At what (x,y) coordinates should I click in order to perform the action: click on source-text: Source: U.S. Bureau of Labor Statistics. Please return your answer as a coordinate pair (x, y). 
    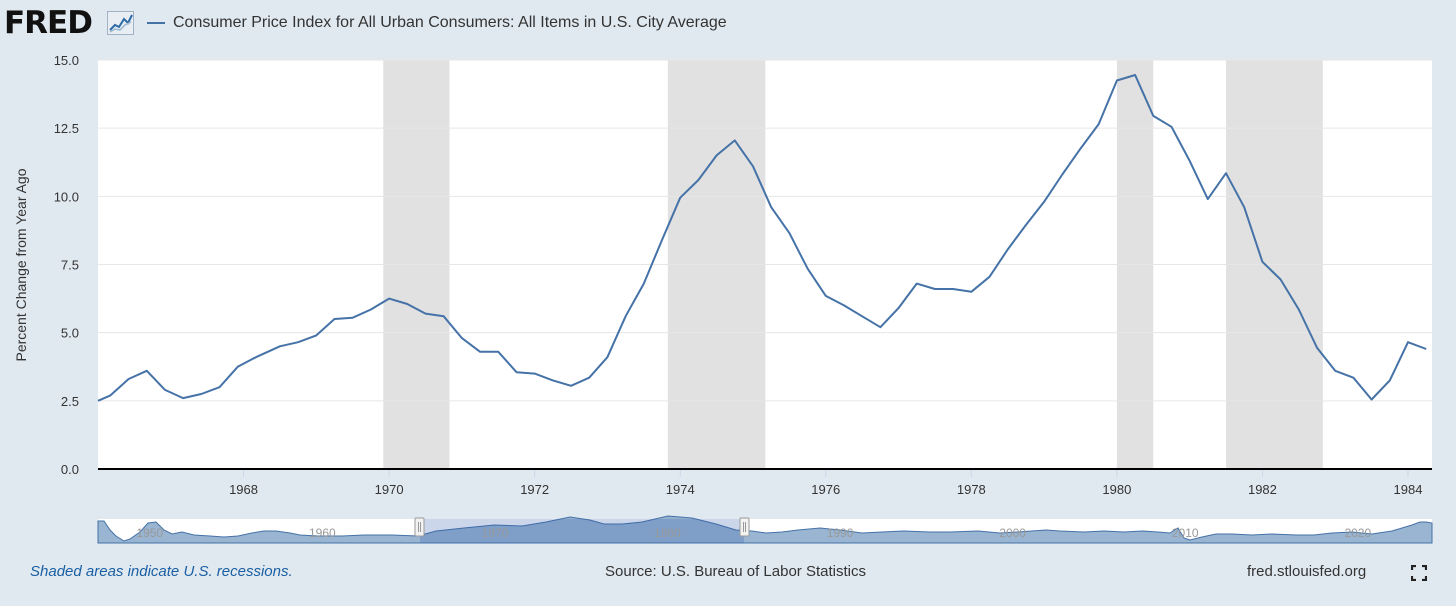
    Looking at the image, I should click on (735, 571).